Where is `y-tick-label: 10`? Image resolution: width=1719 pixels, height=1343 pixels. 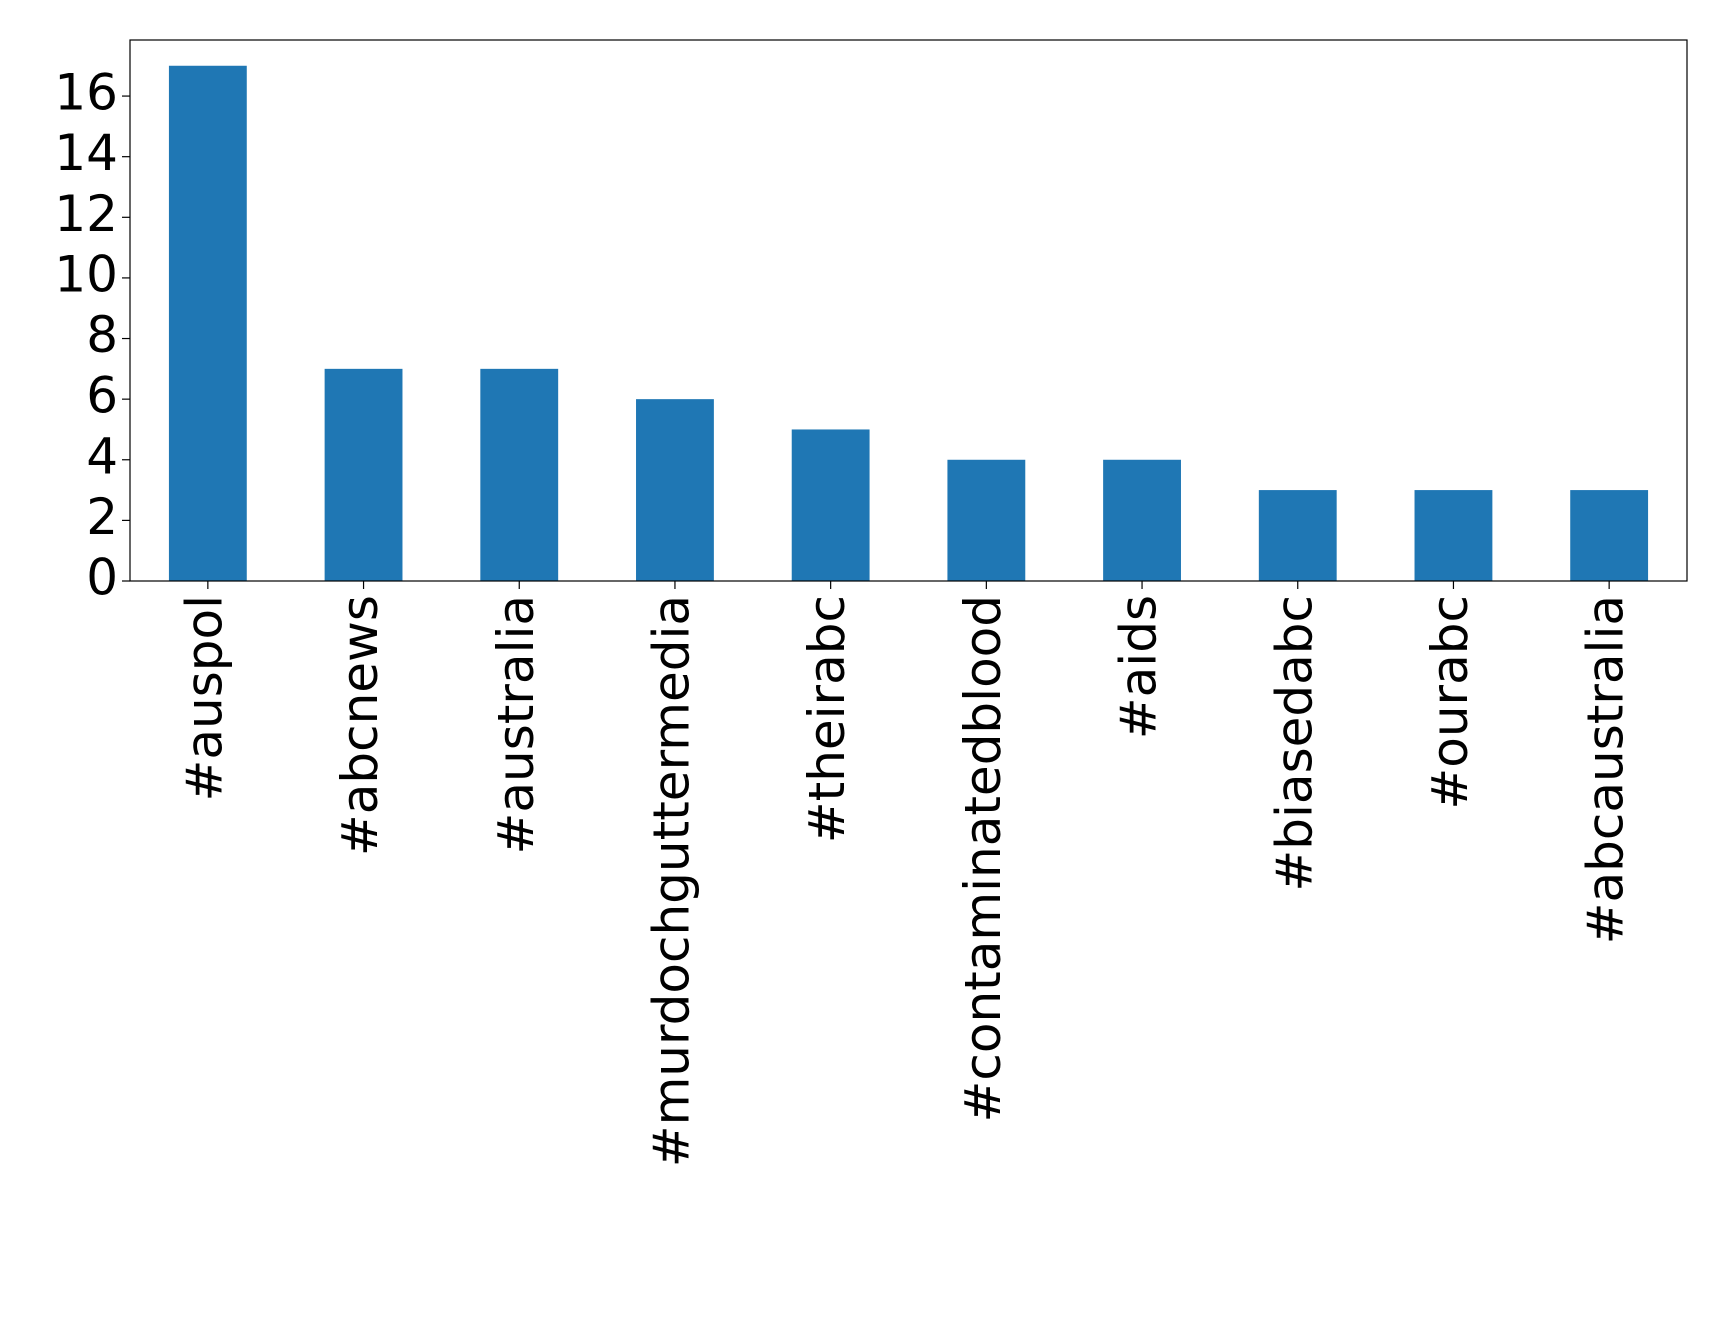
y-tick-label: 10 is located at coordinates (86, 274).